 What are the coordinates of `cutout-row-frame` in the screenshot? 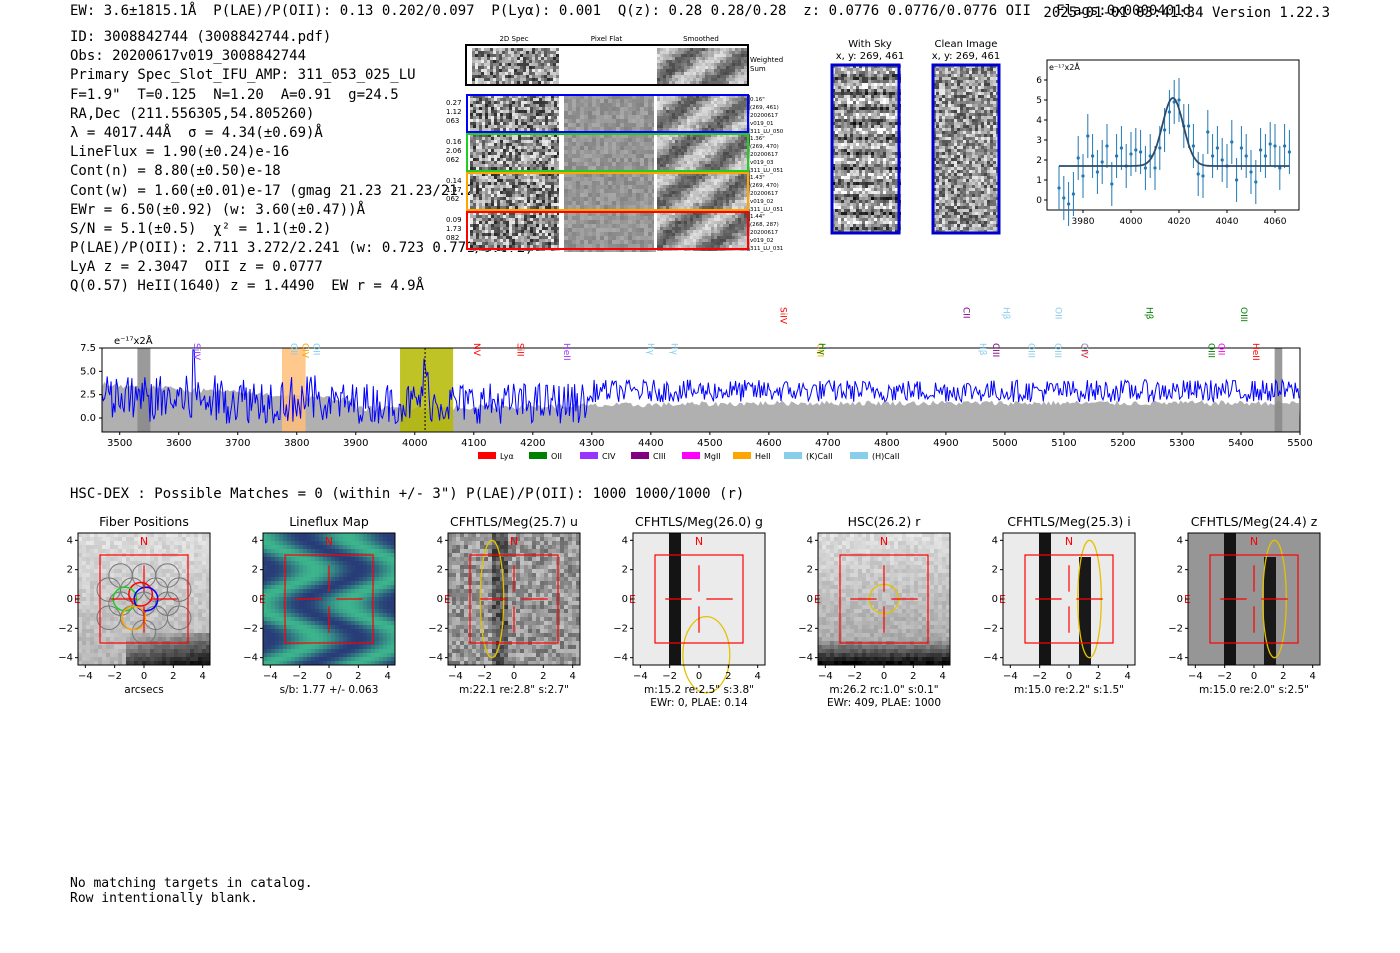 It's located at (607, 230).